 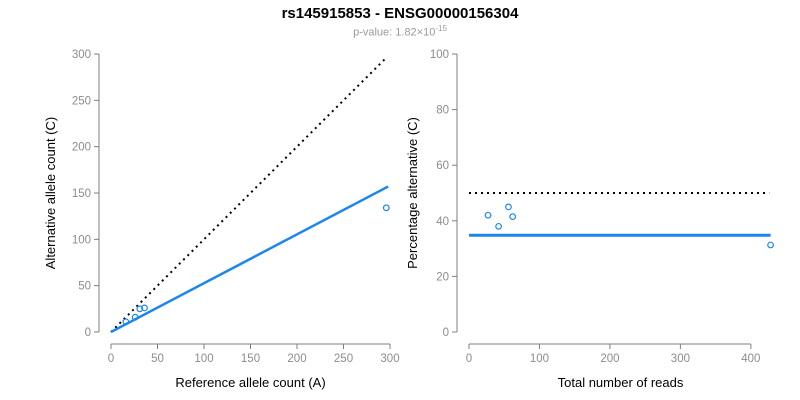 What do you see at coordinates (442, 222) in the screenshot?
I see `y-tick-label: 40` at bounding box center [442, 222].